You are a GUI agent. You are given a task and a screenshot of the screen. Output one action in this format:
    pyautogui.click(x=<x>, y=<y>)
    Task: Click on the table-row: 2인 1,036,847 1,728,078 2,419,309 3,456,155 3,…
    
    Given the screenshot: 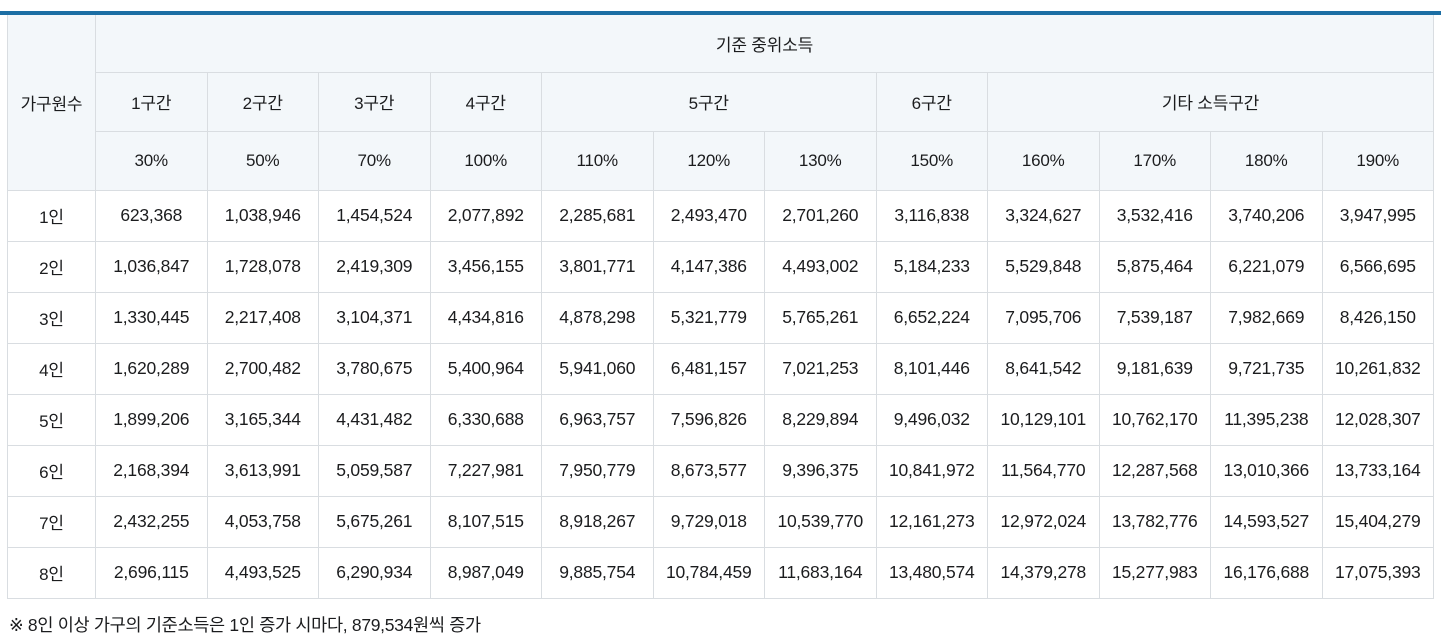 What is the action you would take?
    pyautogui.click(x=720, y=266)
    